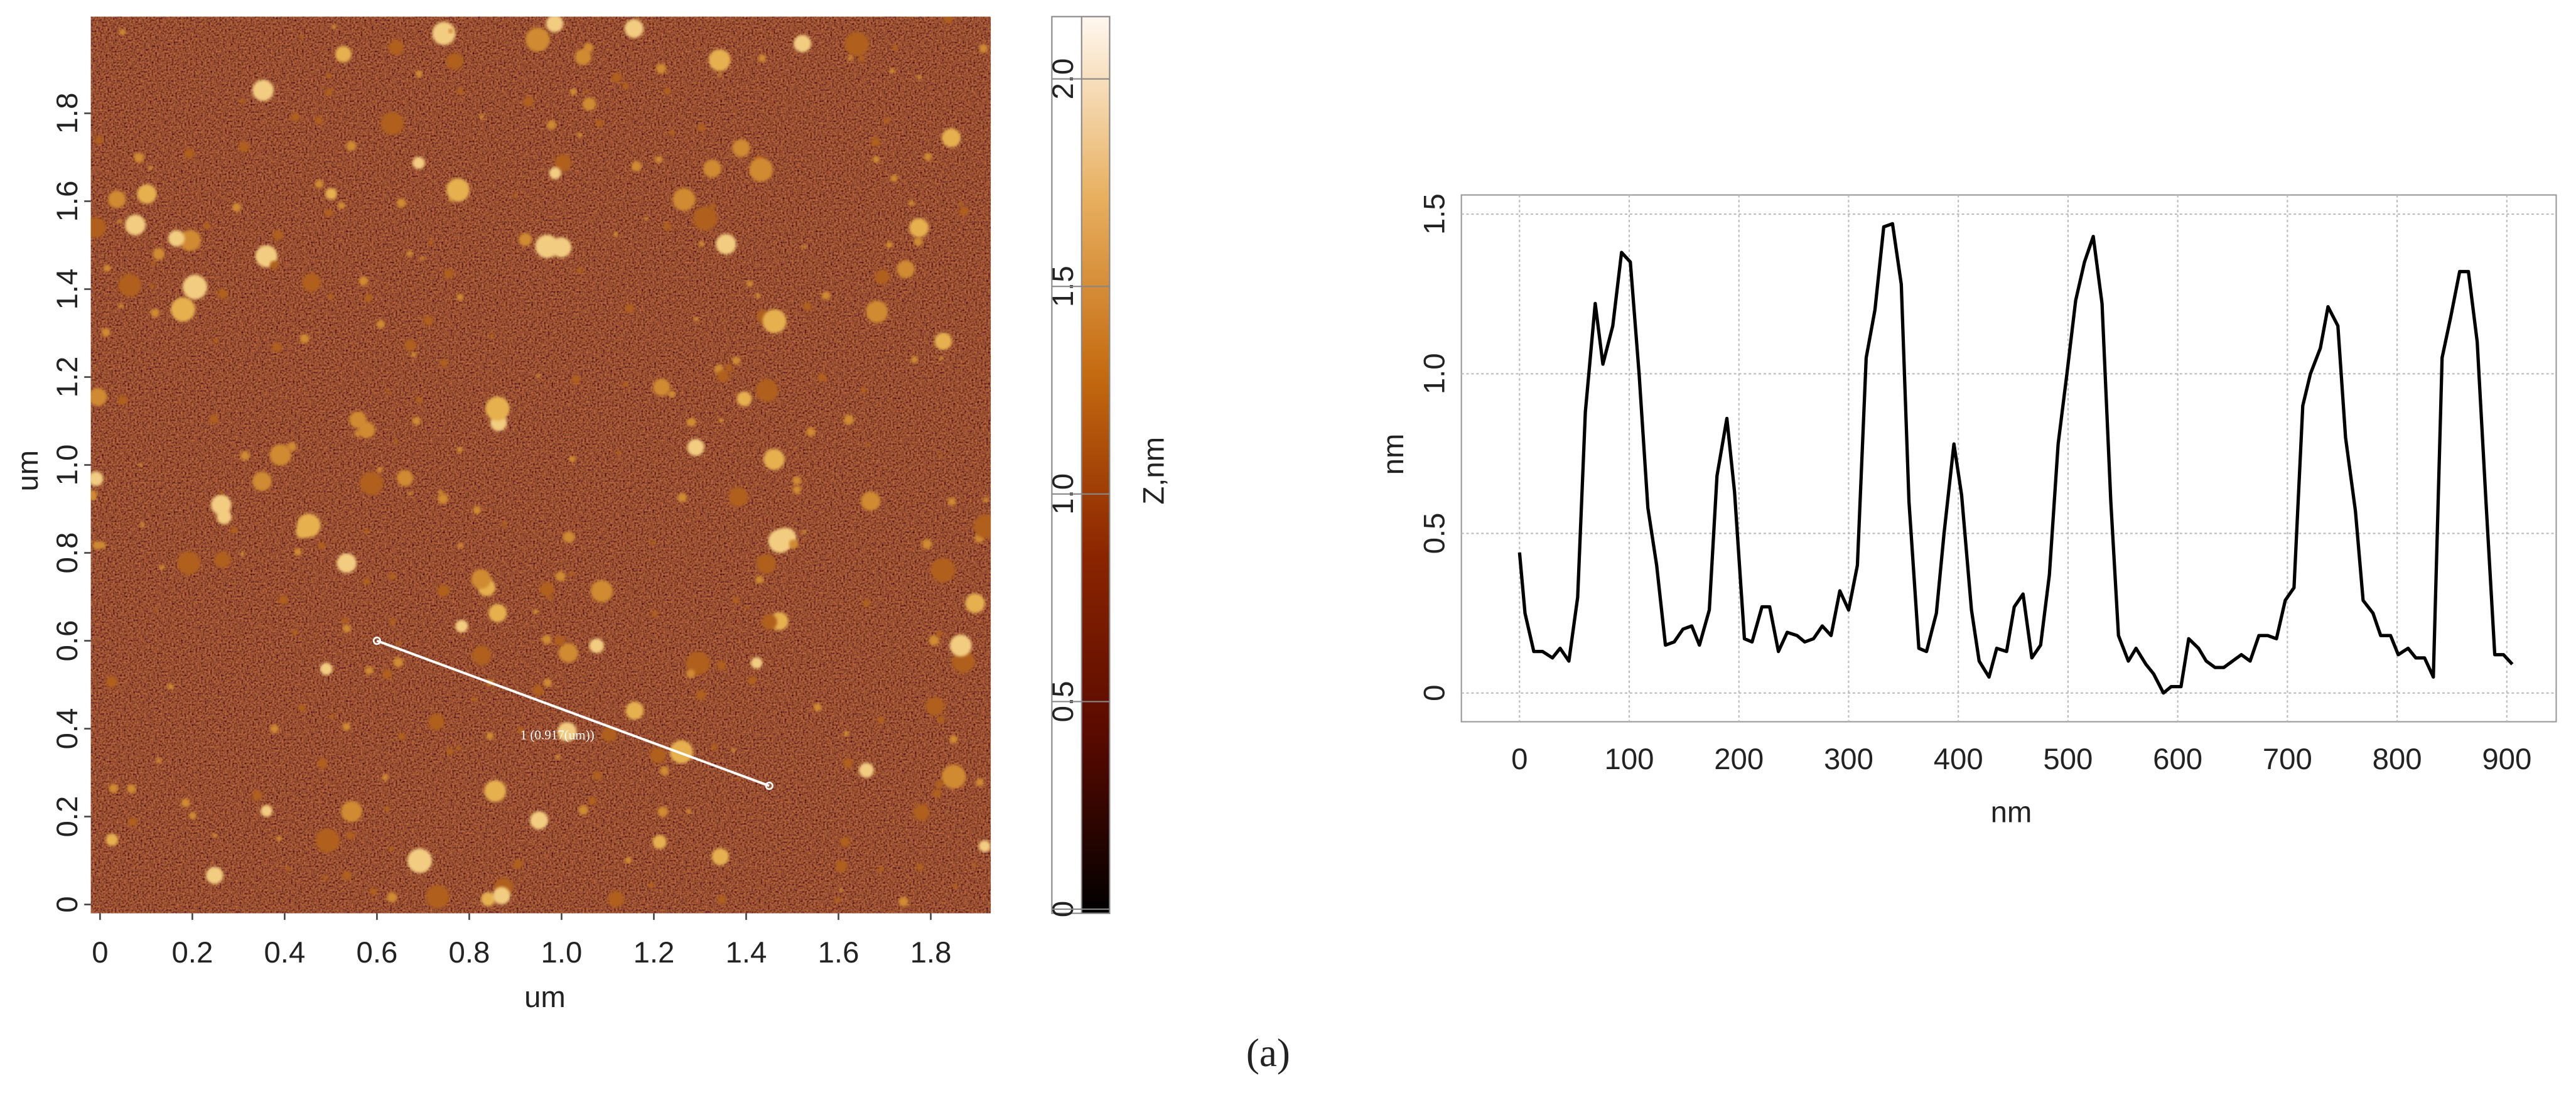 The width and height of the screenshot is (2576, 1100). What do you see at coordinates (1958, 759) in the screenshot?
I see `x-tick-label: 400` at bounding box center [1958, 759].